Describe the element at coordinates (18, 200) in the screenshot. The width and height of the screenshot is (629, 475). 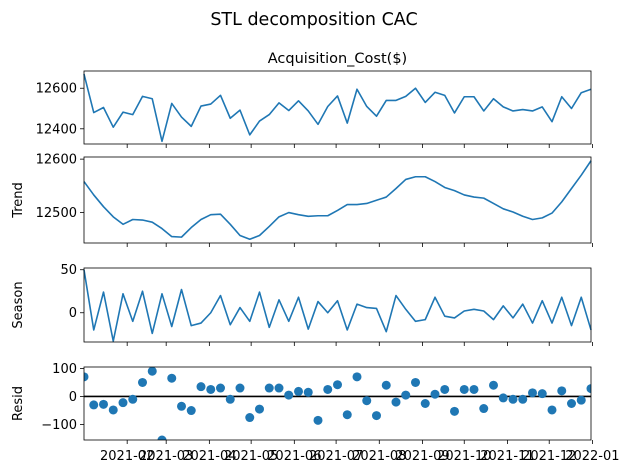
I see `y-axis-label: Trend` at that location.